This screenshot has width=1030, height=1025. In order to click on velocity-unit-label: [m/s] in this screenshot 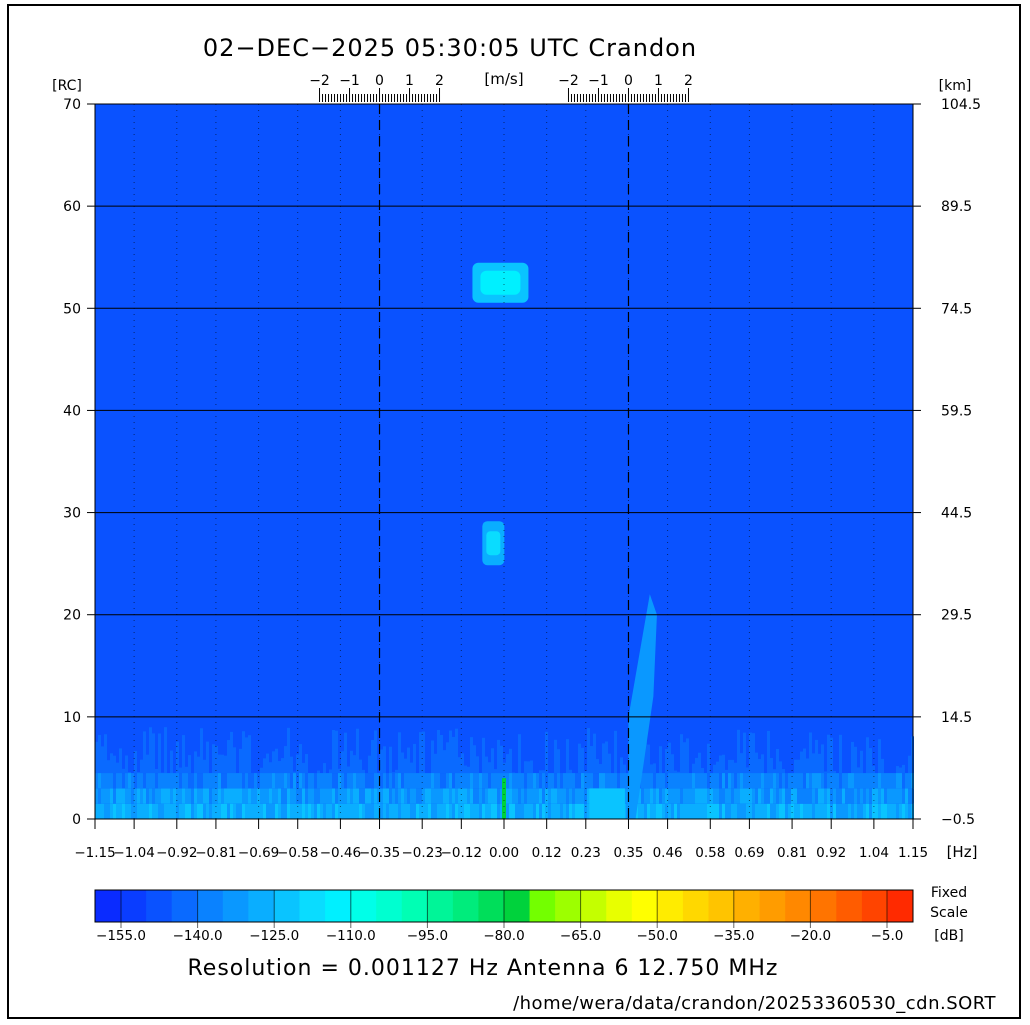, I will do `click(503, 79)`.